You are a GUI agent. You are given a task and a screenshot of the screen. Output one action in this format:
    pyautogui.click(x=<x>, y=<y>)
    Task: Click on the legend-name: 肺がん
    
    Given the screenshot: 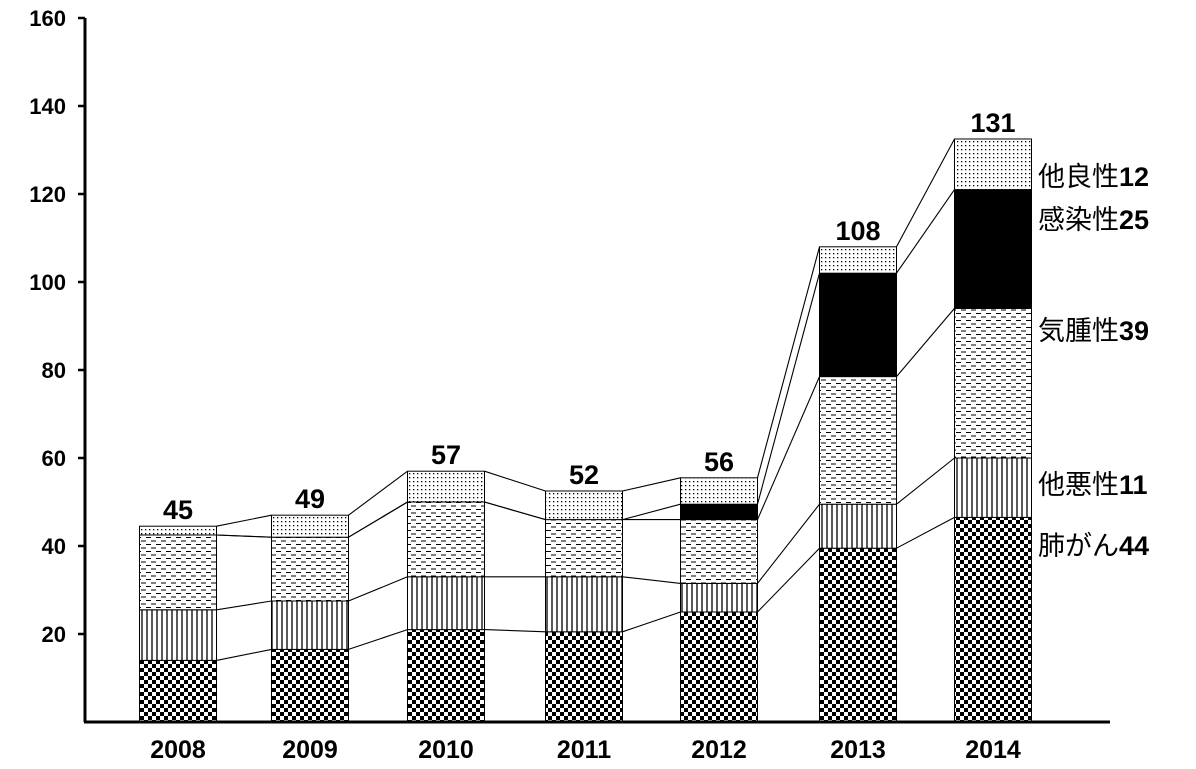 What is the action you would take?
    pyautogui.click(x=1078, y=546)
    